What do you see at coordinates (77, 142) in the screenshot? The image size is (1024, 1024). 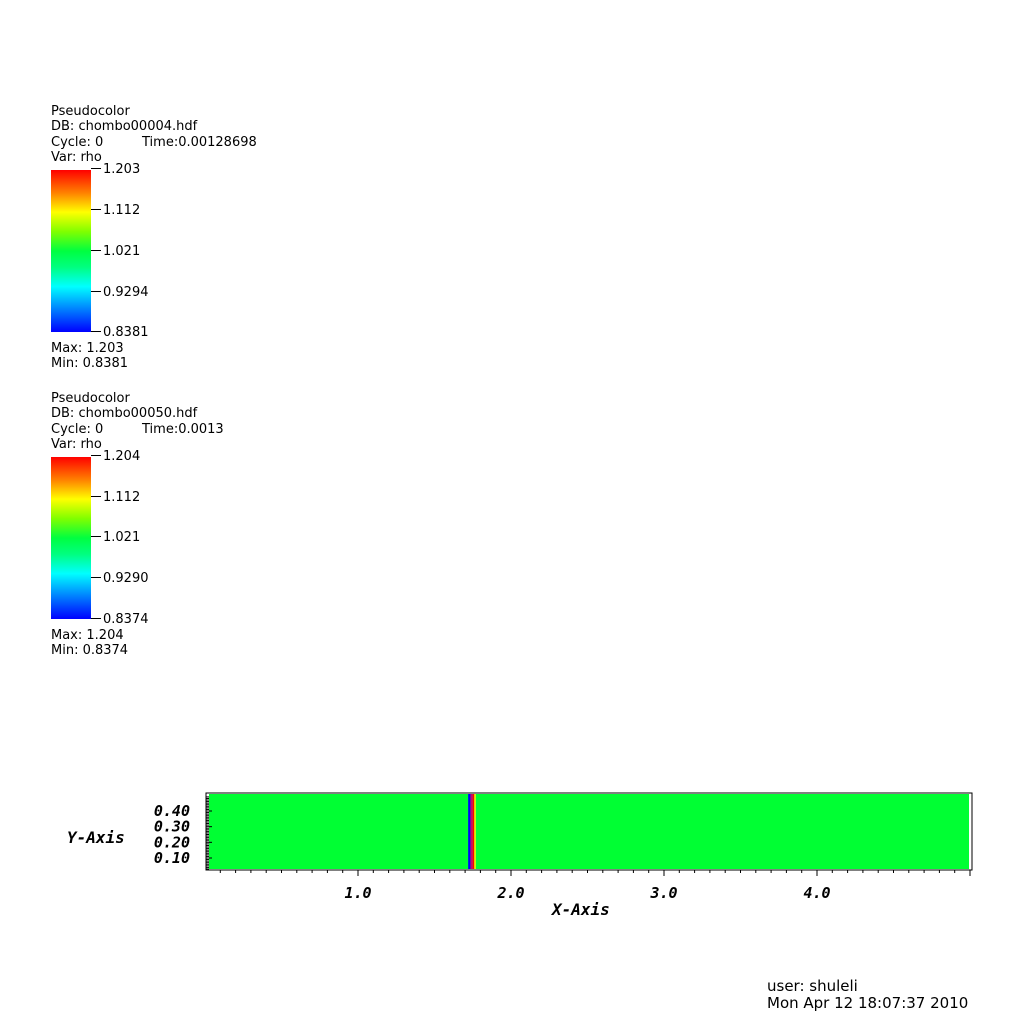 I see `legend-1-cycle: Cycle: 0` at bounding box center [77, 142].